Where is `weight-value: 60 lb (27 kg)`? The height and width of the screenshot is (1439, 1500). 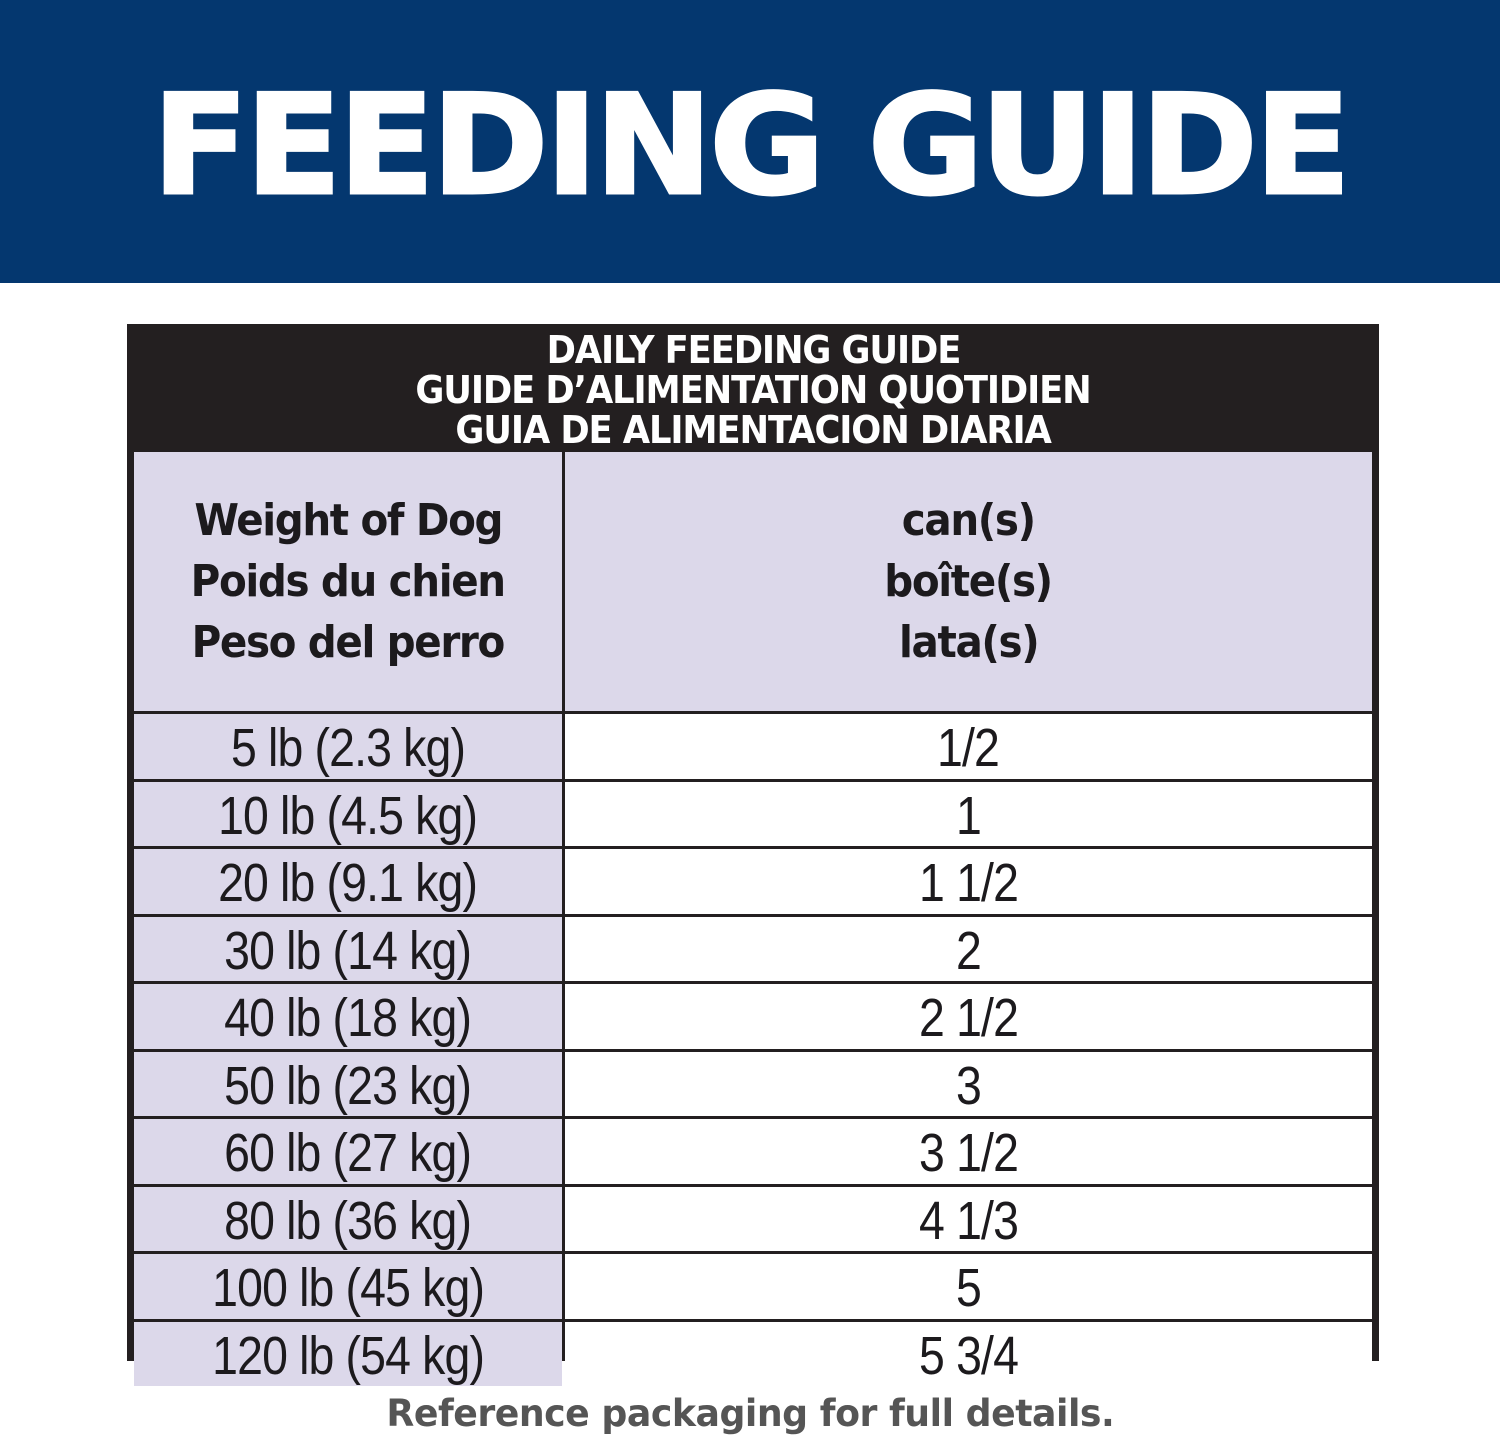 weight-value: 60 lb (27 kg) is located at coordinates (348, 1153).